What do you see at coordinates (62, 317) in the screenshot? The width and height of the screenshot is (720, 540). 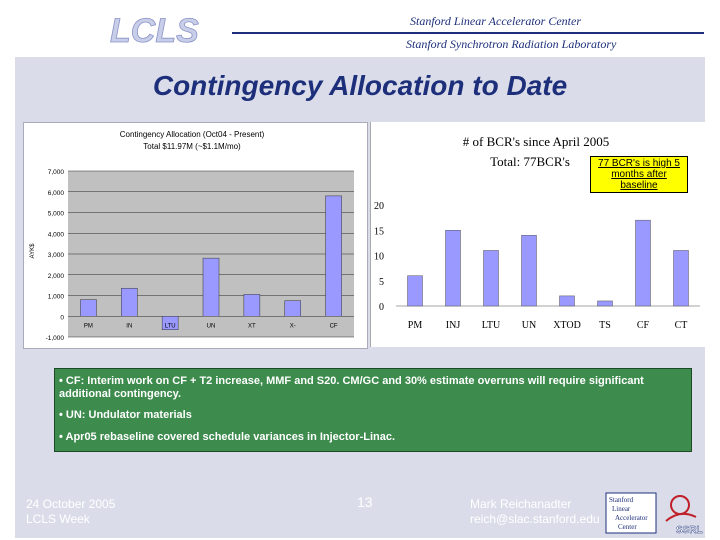 I see `chart1-ytick-label: 0` at bounding box center [62, 317].